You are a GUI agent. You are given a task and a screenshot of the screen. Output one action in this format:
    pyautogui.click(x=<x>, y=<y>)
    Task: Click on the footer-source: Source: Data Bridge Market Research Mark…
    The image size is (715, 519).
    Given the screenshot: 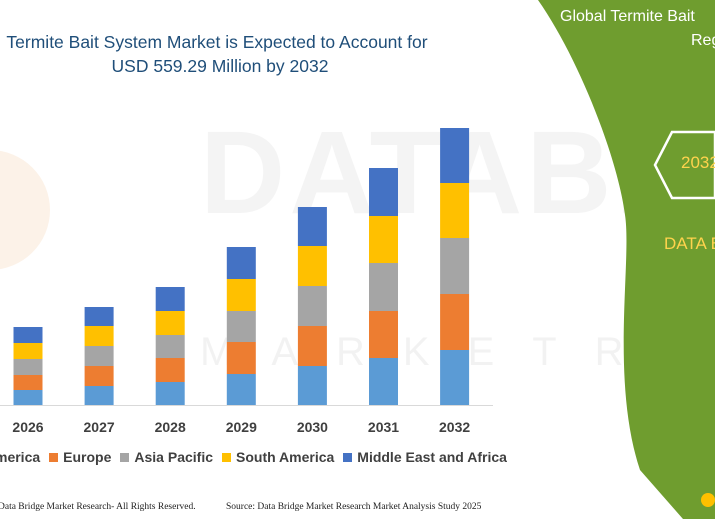 What is the action you would take?
    pyautogui.click(x=354, y=507)
    